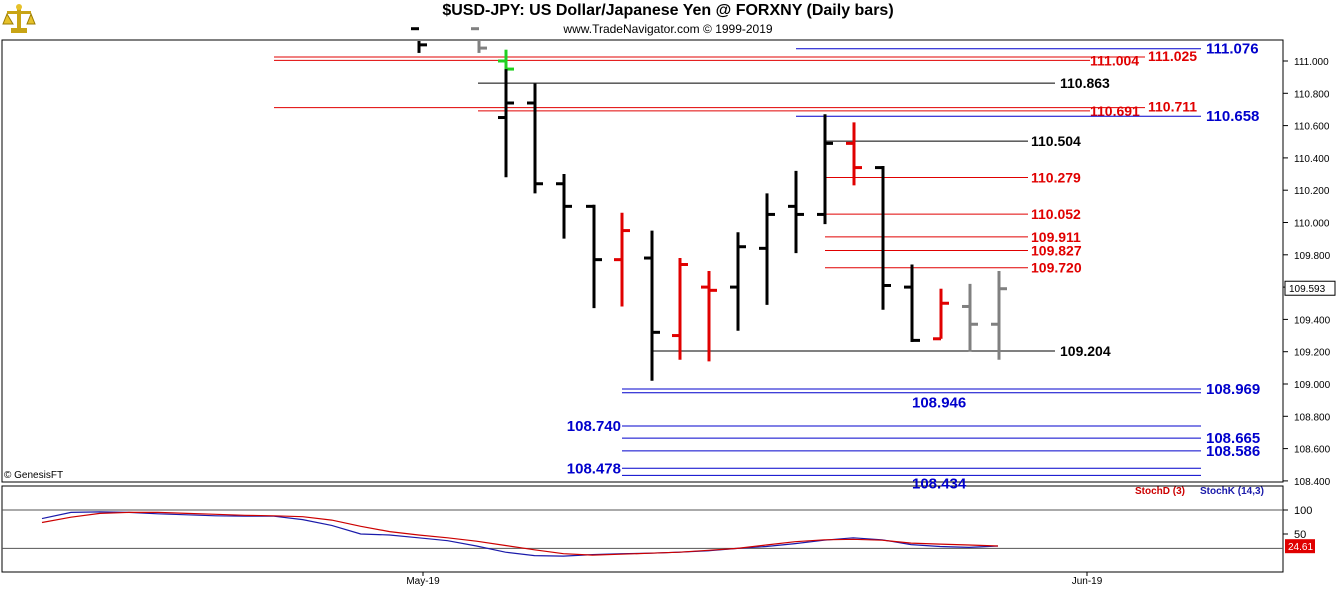  I want to click on price-ytick-label: 110.200, so click(1312, 191).